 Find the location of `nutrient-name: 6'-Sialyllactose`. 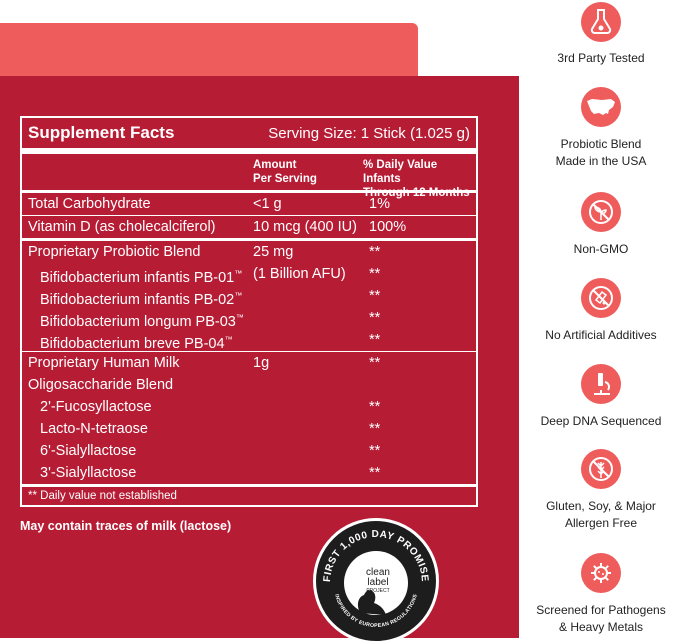

nutrient-name: 6'-Sialyllactose is located at coordinates (88, 451).